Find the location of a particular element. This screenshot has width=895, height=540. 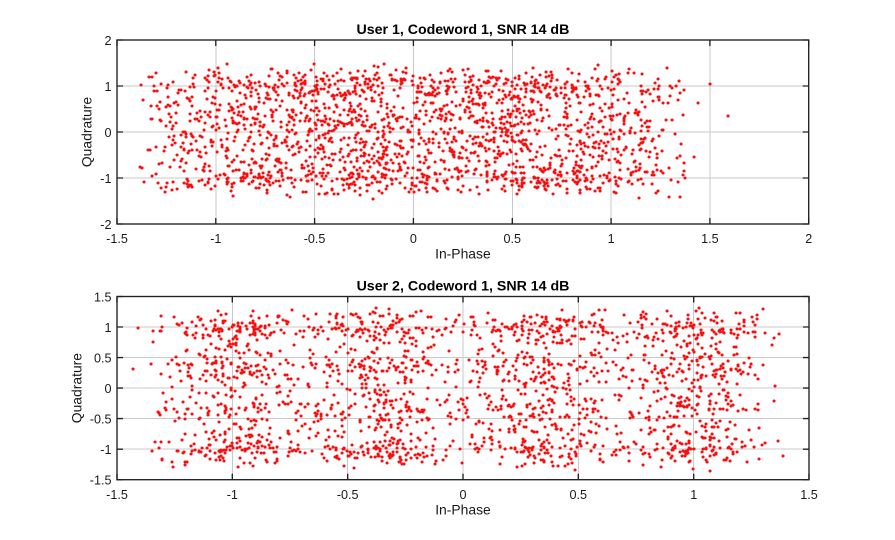

svg-text: -2 is located at coordinates (105, 225).